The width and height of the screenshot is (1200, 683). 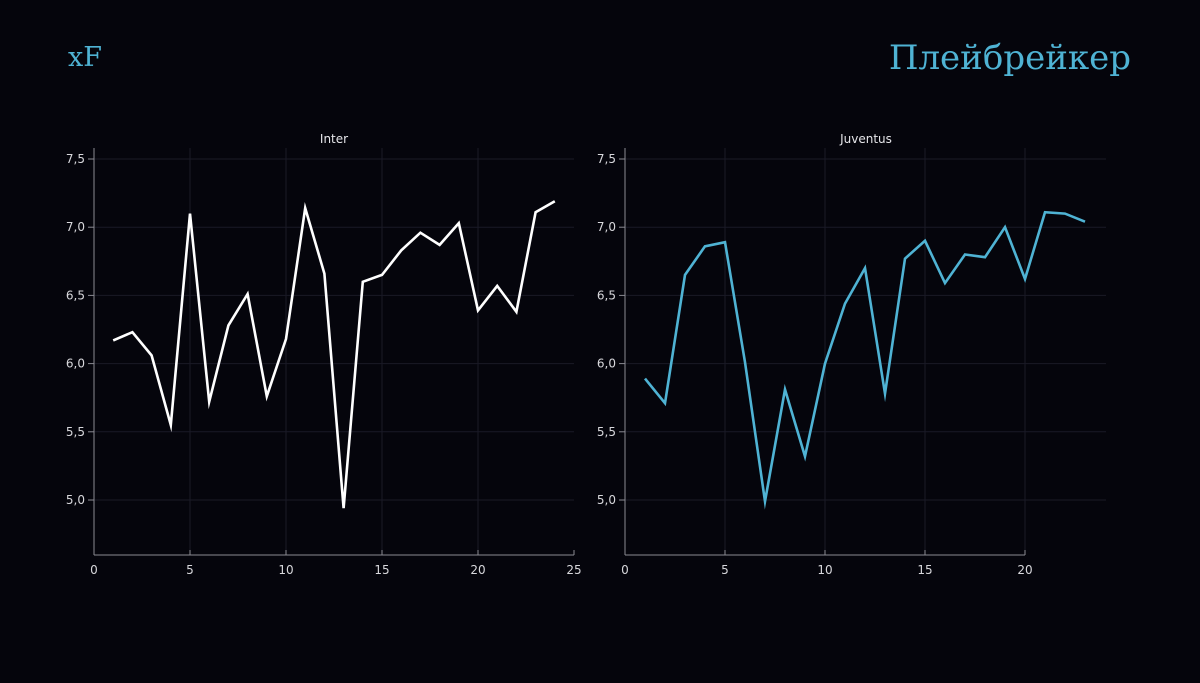 I want to click on chart-title: Inter, so click(x=334, y=139).